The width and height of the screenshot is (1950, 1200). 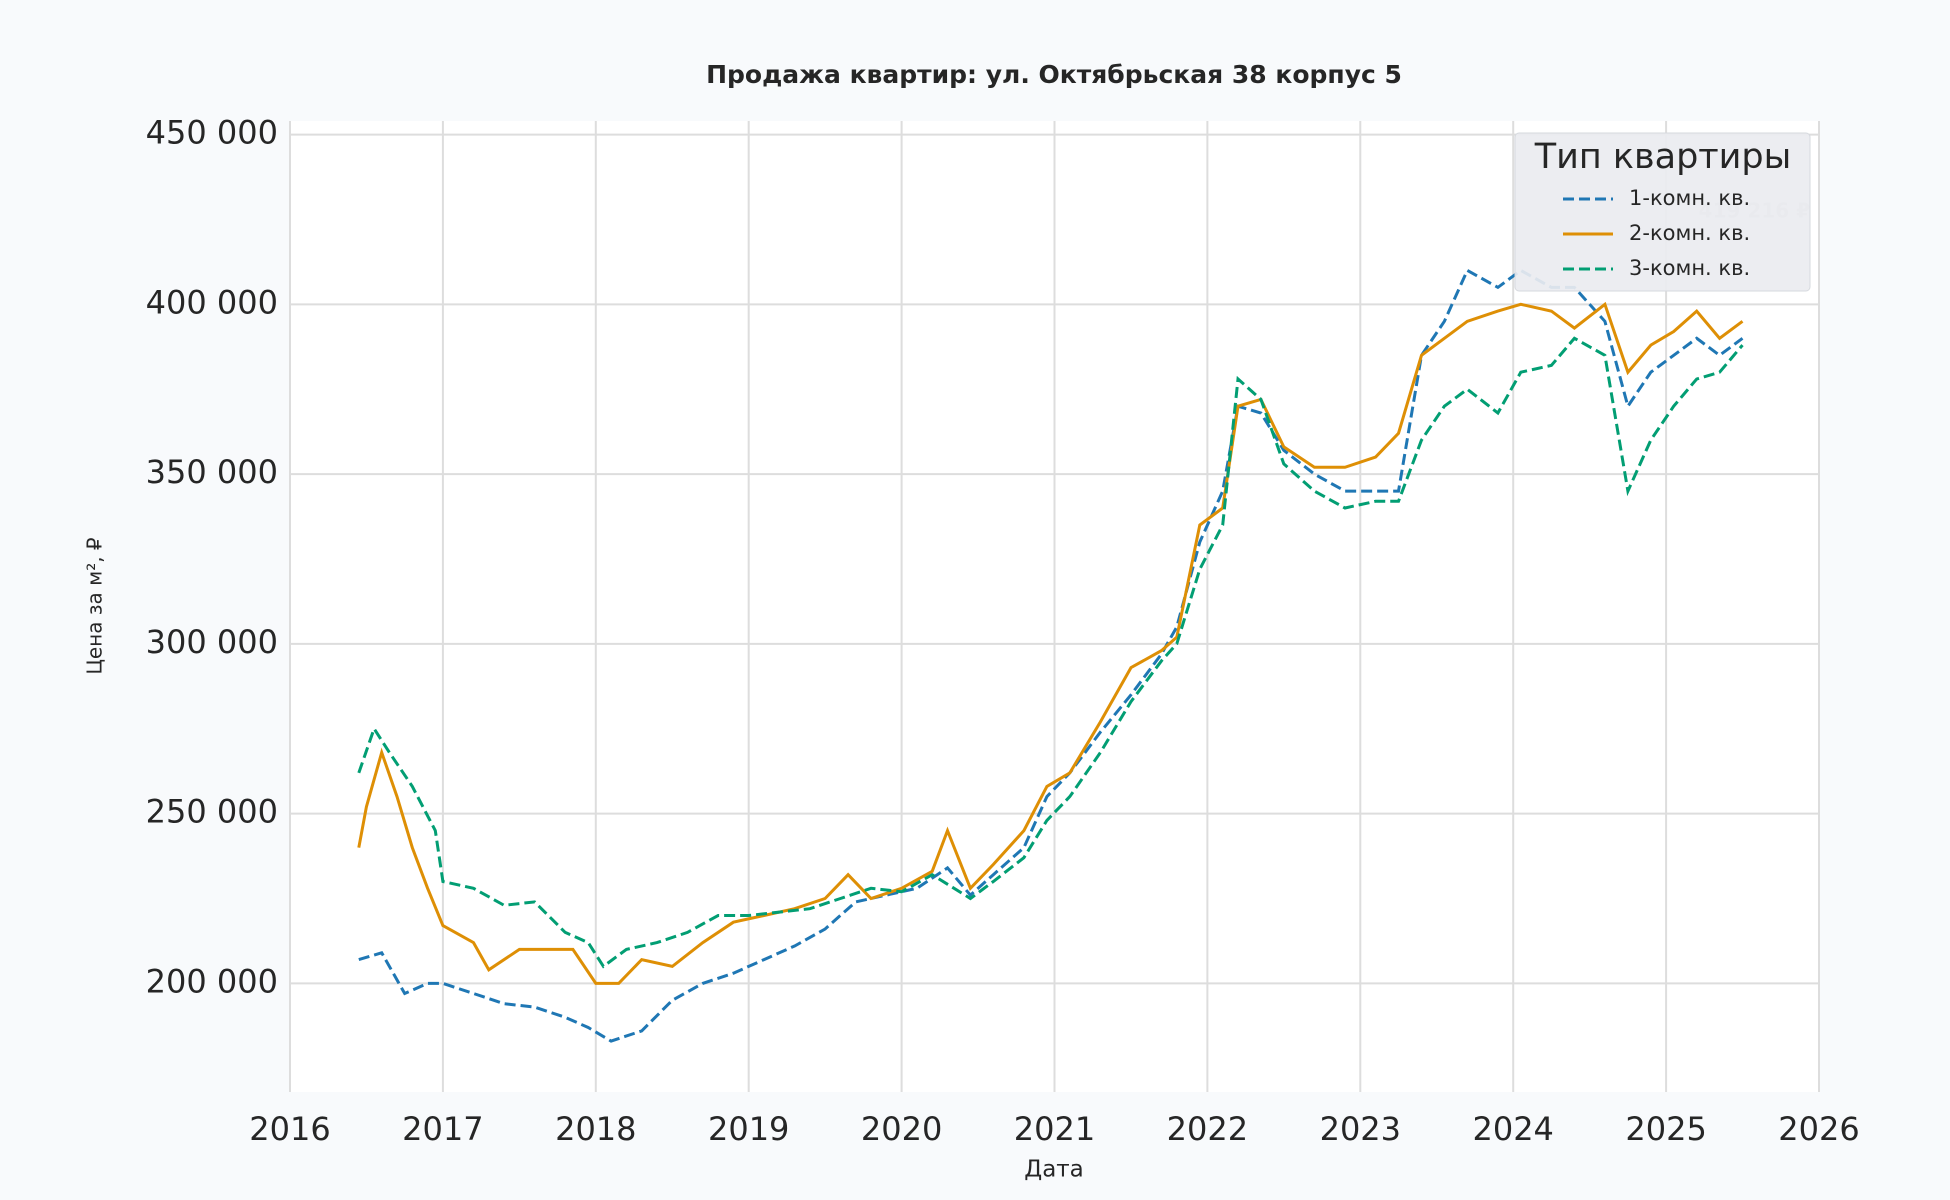 What do you see at coordinates (212, 812) in the screenshot?
I see `y-tick-label: 250 000` at bounding box center [212, 812].